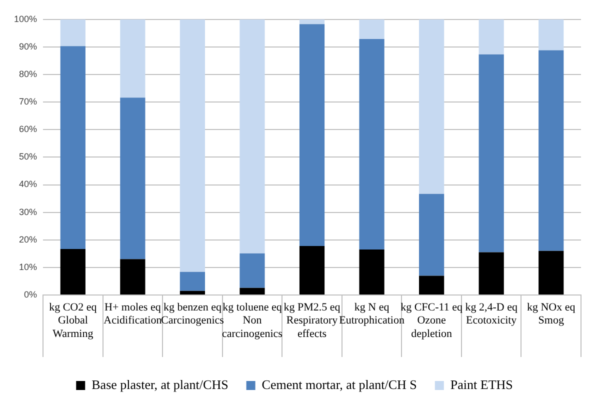 The width and height of the screenshot is (597, 410). Describe the element at coordinates (160, 384) in the screenshot. I see `legend-label: Base plaster, at plant/CHS` at that location.